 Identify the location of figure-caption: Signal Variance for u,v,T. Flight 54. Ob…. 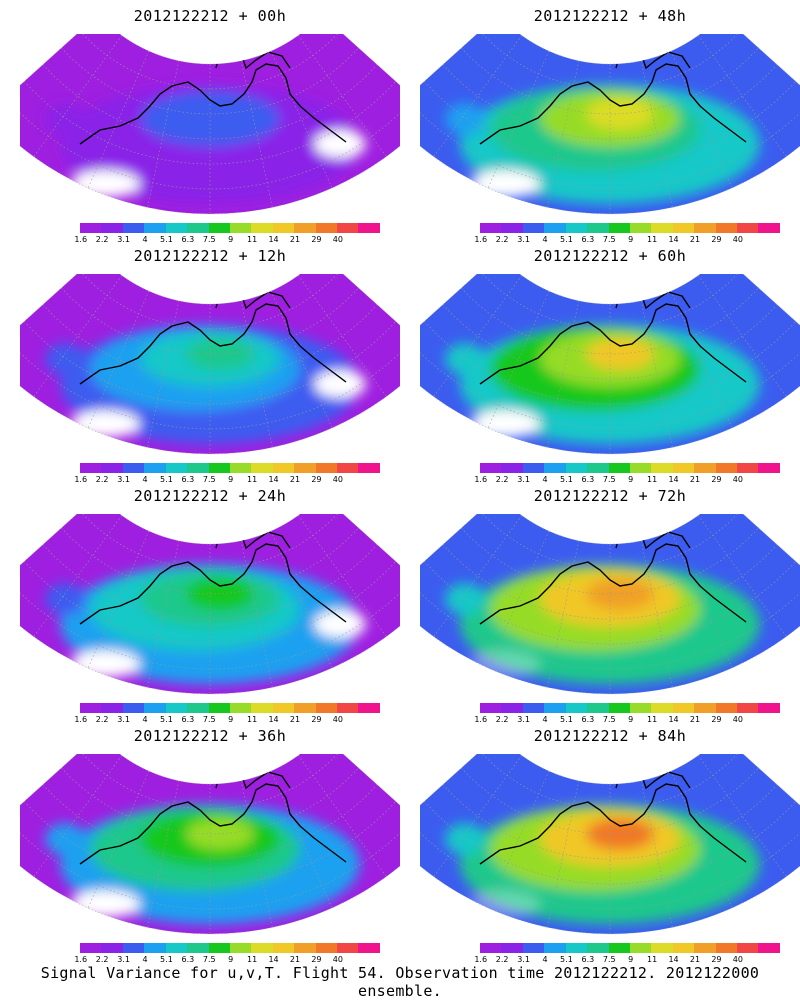
(400, 982).